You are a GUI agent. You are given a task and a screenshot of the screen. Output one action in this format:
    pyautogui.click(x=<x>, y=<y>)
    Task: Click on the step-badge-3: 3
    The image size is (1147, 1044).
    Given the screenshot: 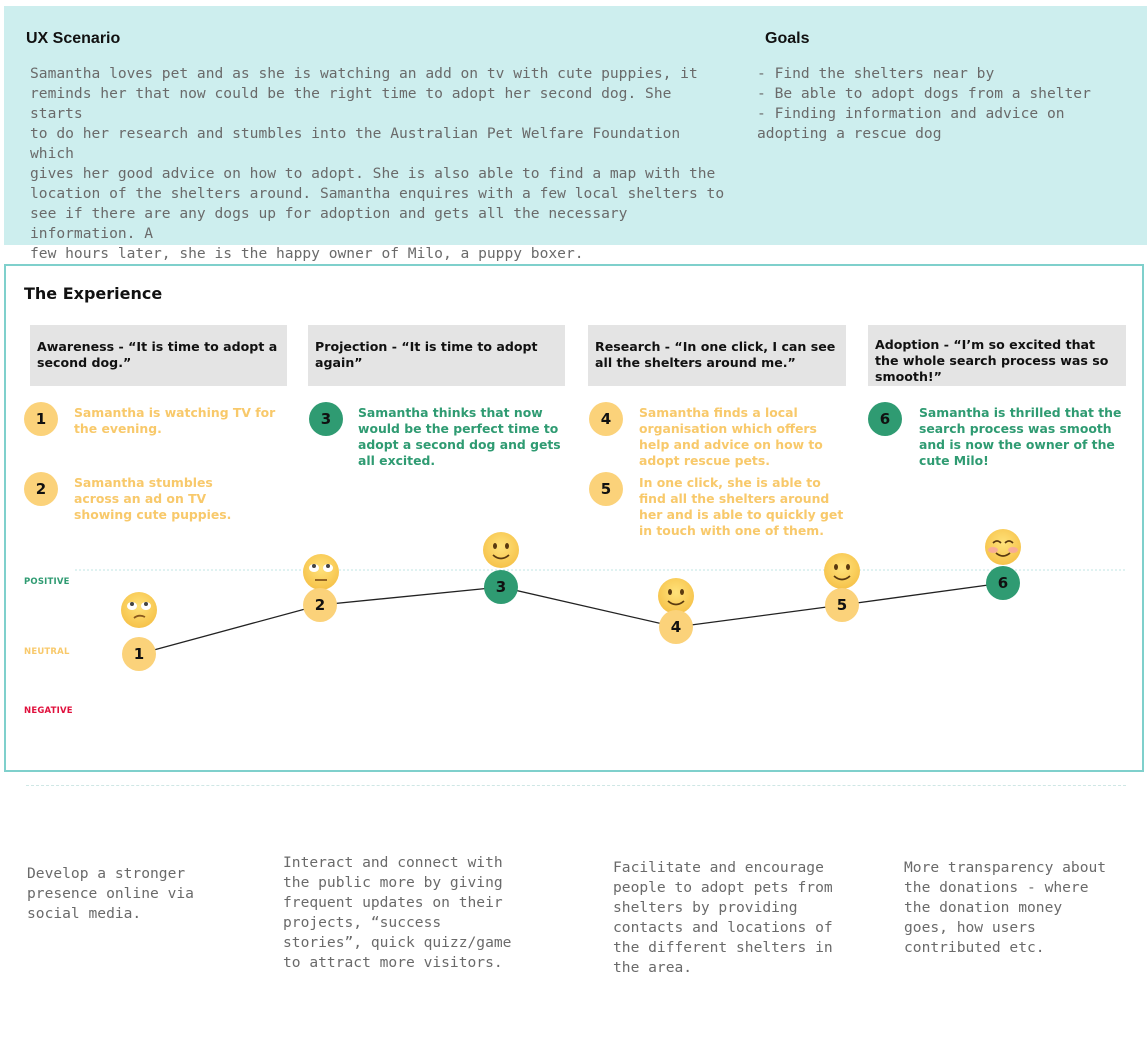 What is the action you would take?
    pyautogui.click(x=326, y=419)
    